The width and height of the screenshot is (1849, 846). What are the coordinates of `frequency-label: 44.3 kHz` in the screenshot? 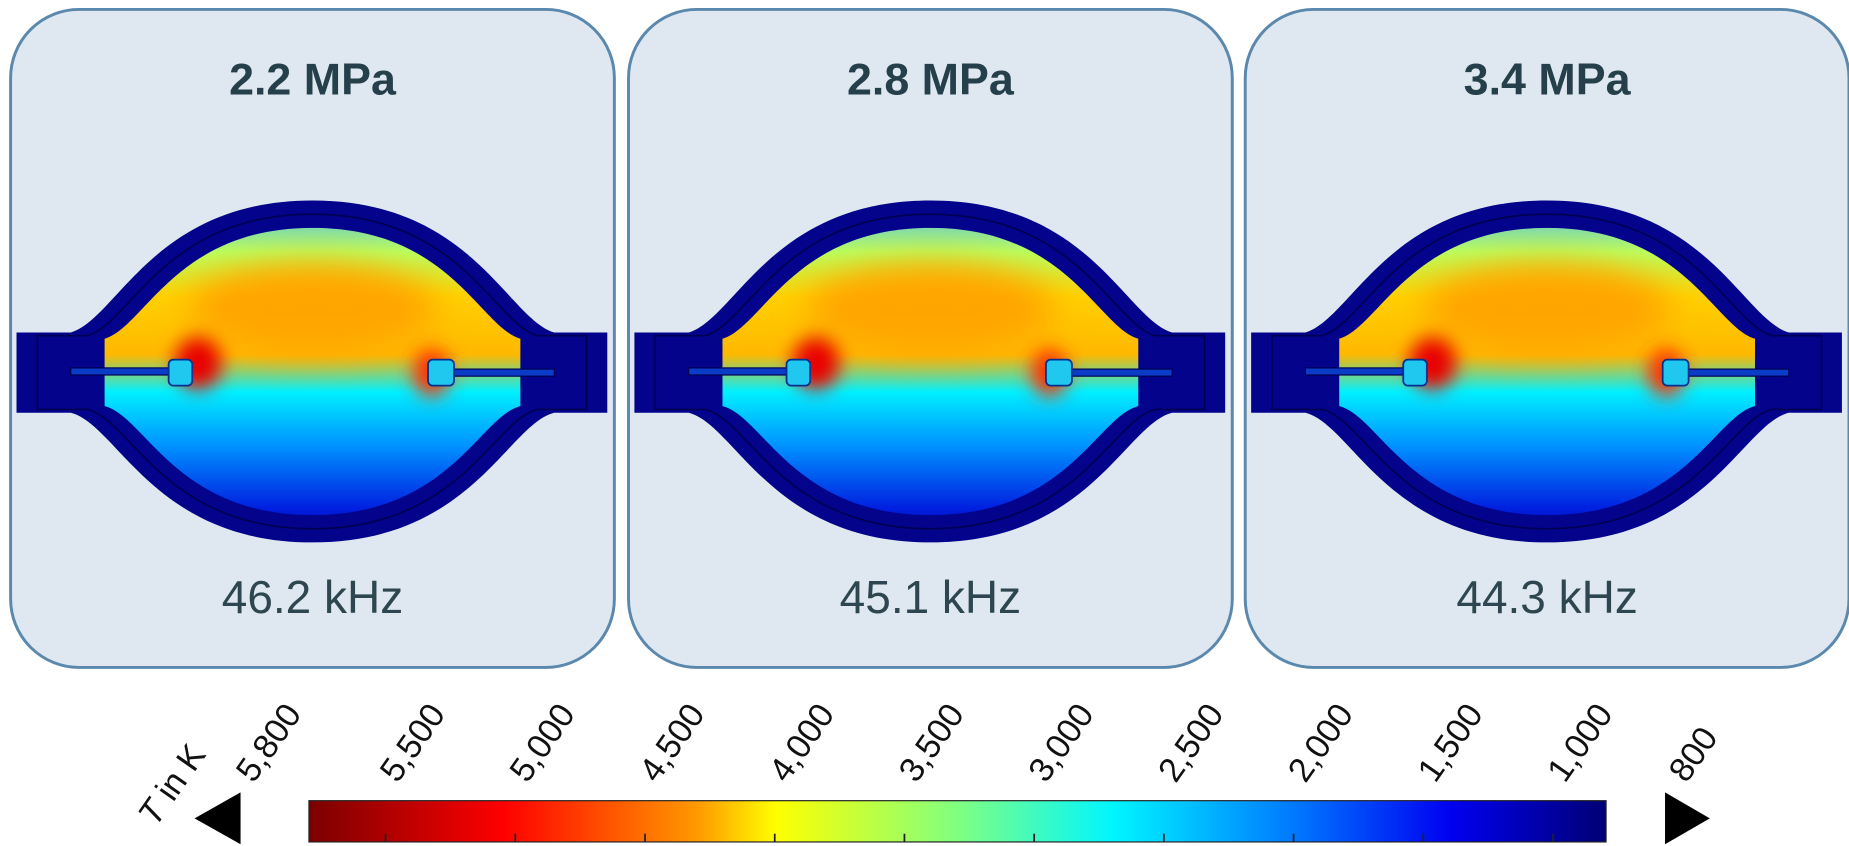 It's located at (1546, 597).